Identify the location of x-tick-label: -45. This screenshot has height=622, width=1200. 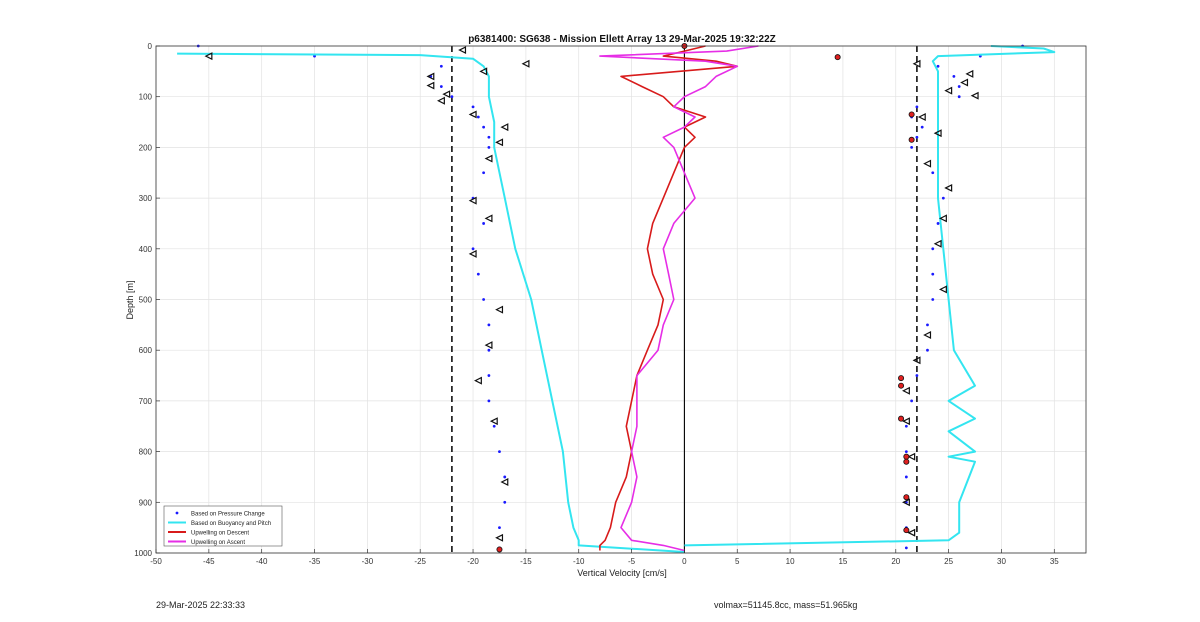
(209, 561).